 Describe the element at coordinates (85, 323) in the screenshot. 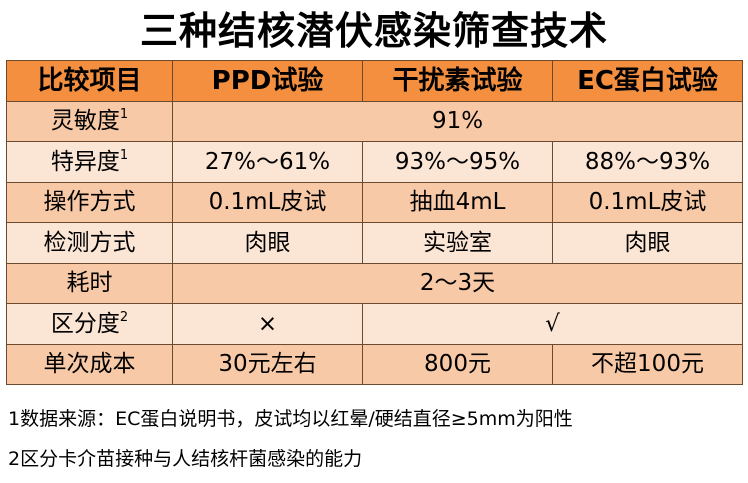

I see `row-label-text: 区分度` at that location.